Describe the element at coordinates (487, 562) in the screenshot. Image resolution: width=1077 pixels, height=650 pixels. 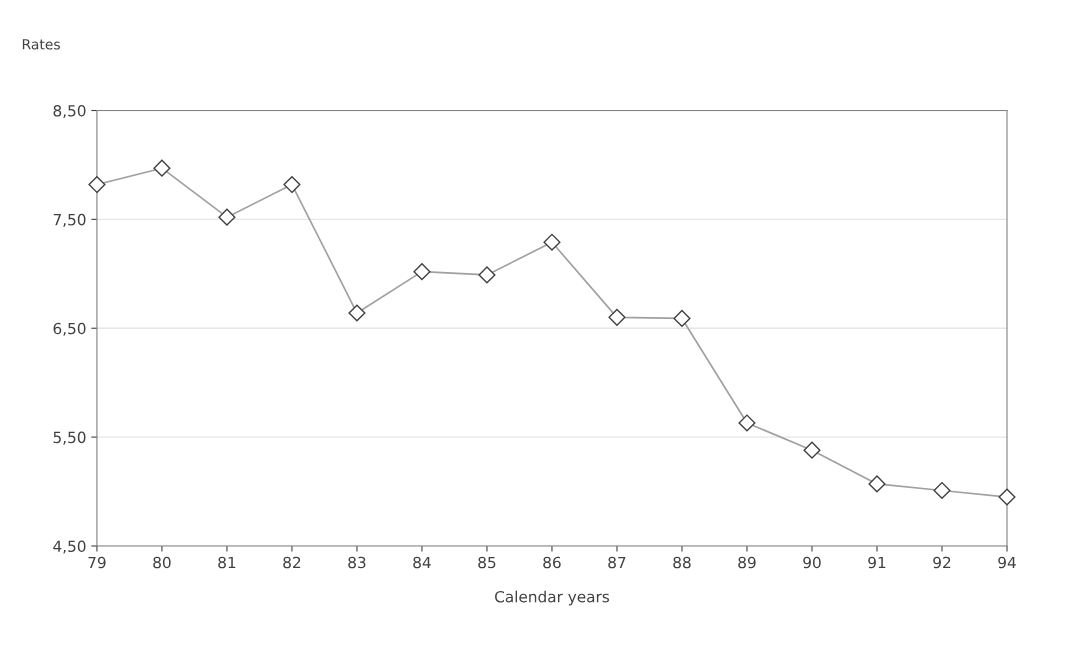
I see `x-tick-label: 85` at that location.